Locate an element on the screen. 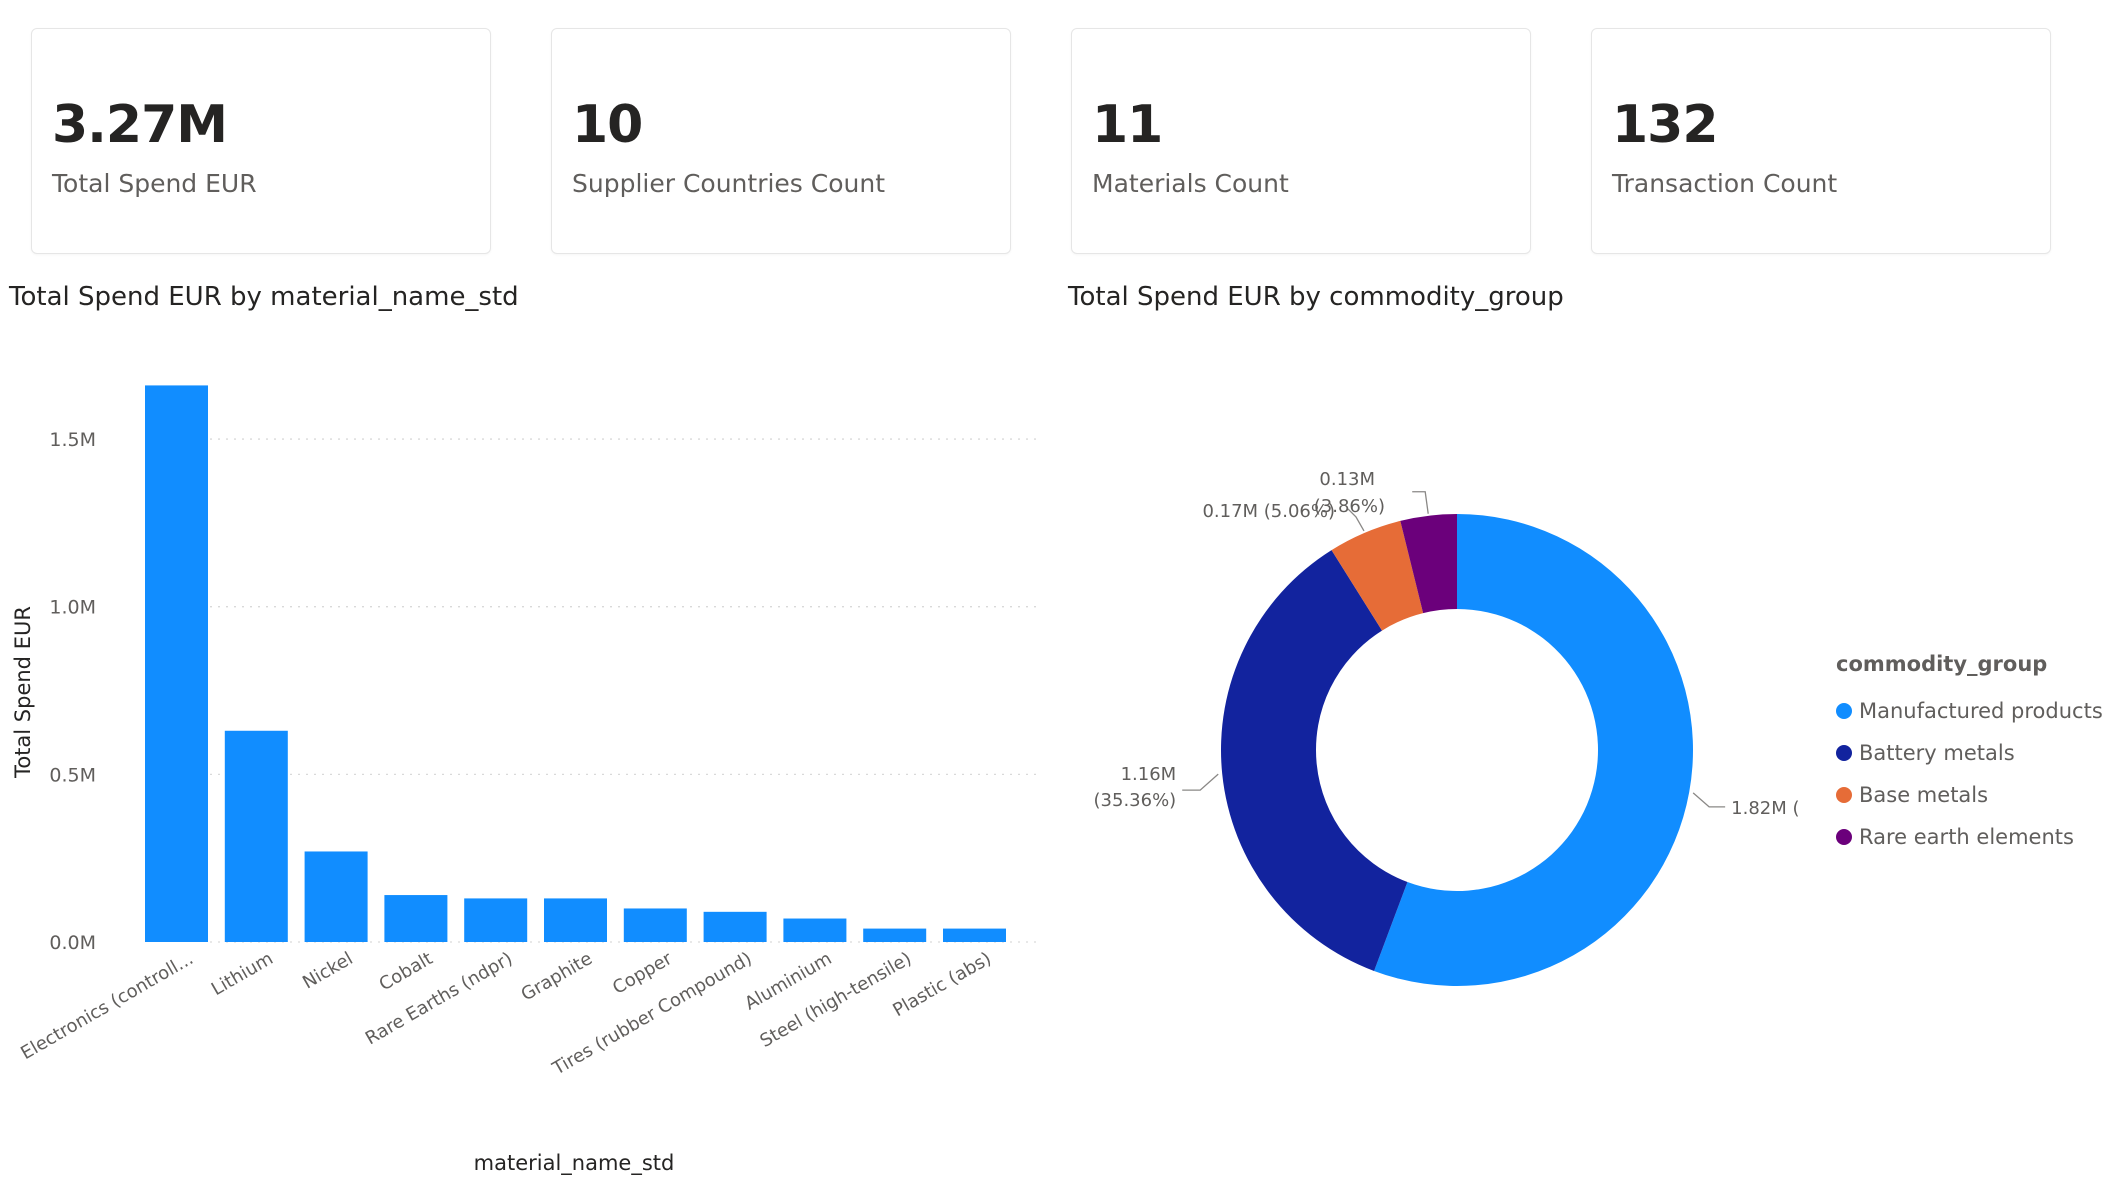 This screenshot has width=2105, height=1185. kpi-value: 132 is located at coordinates (1665, 125).